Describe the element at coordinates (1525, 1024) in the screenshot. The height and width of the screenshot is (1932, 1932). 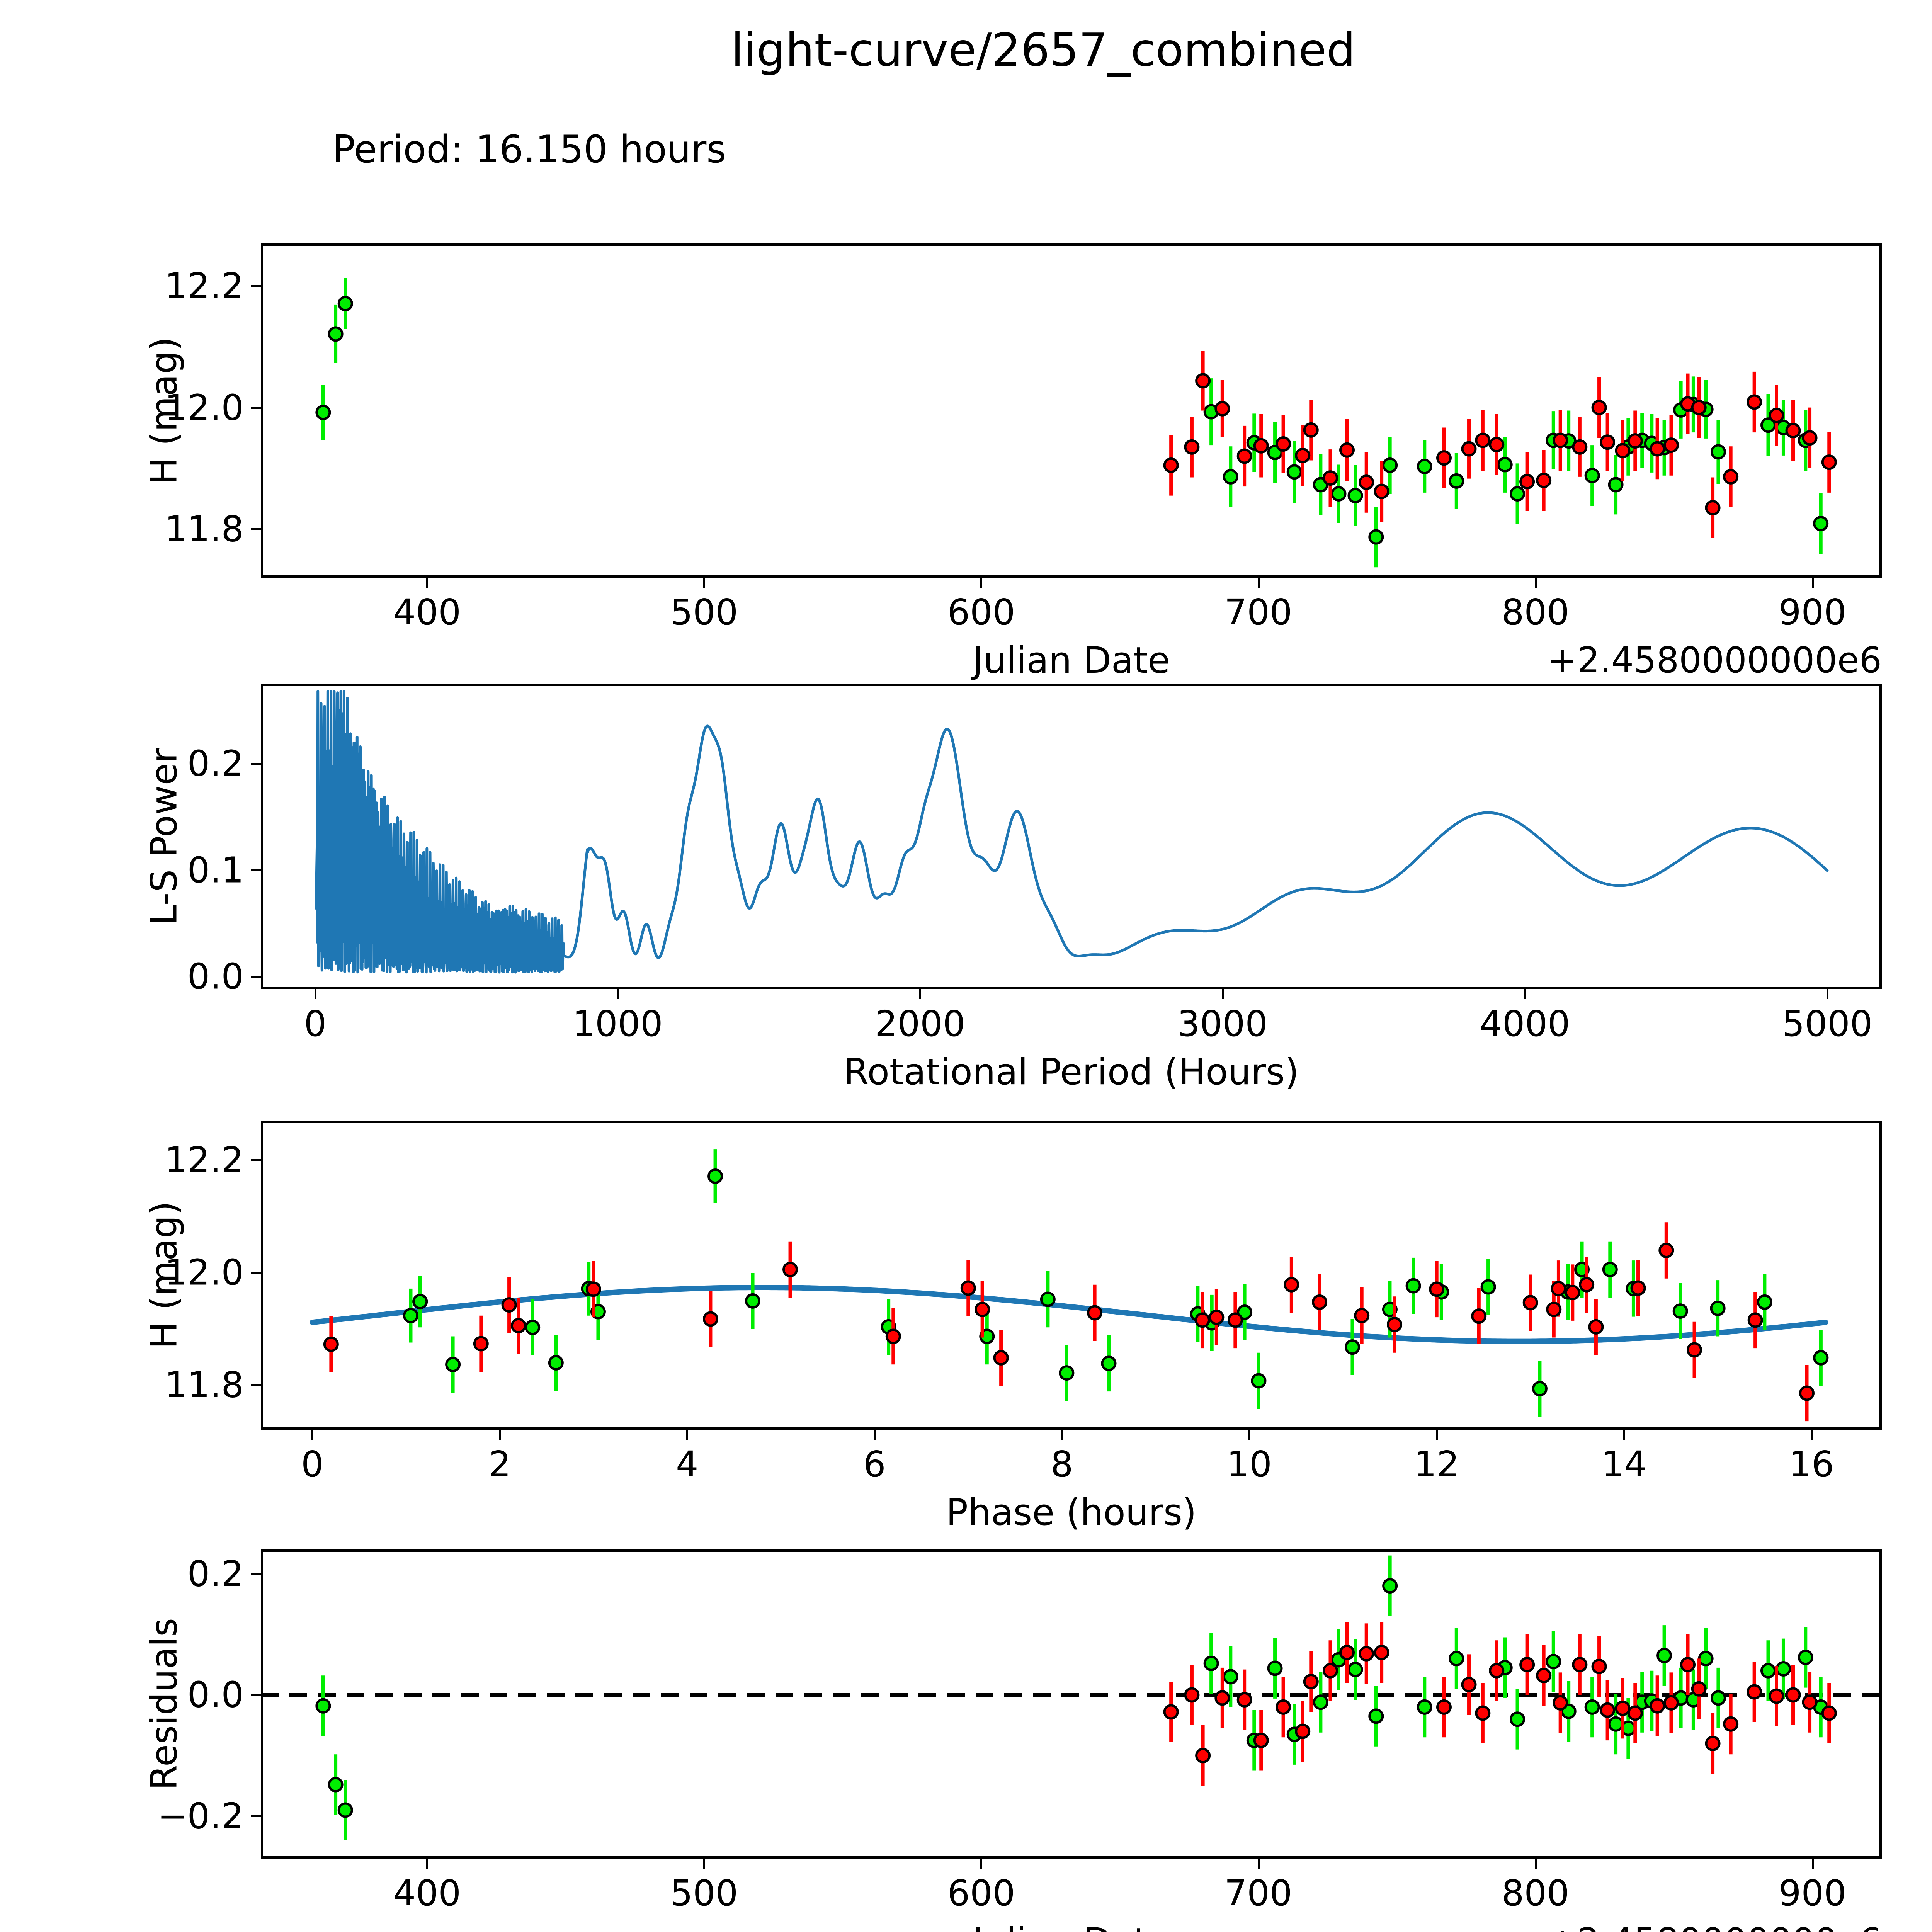
I see `xtick-label: 4000` at that location.